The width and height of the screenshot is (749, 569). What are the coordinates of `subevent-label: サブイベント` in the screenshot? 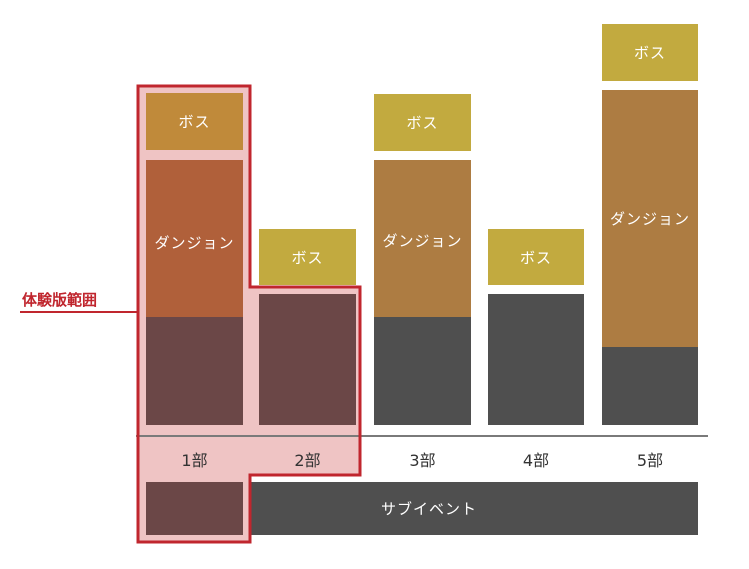 It's located at (428, 509).